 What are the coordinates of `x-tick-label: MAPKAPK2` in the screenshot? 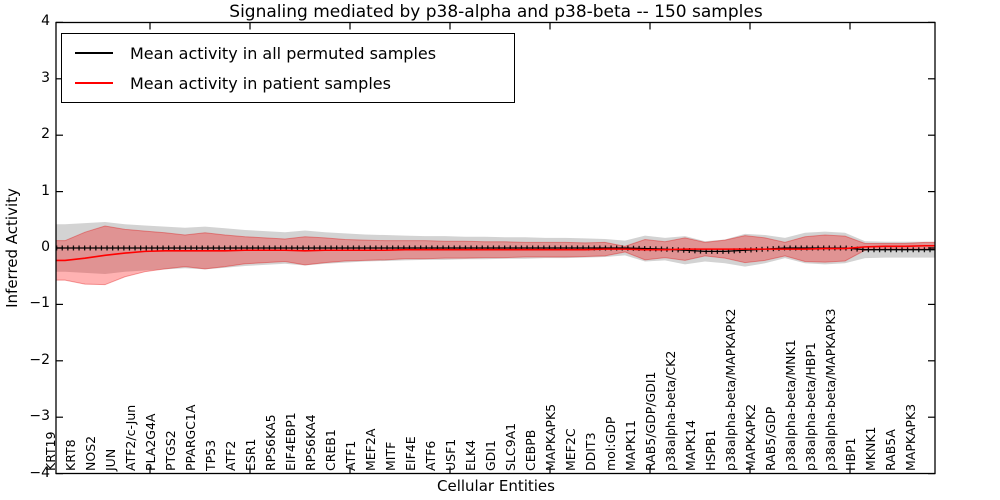 It's located at (750, 437).